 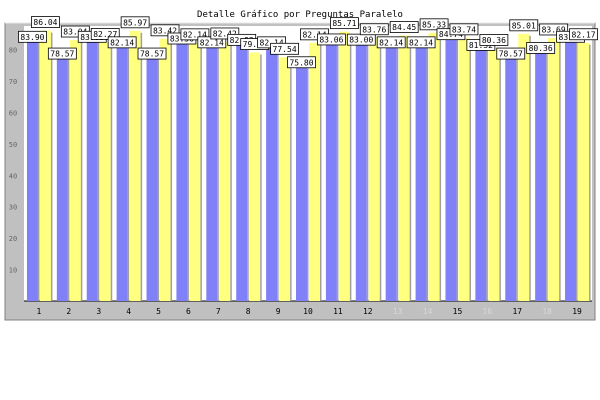 What do you see at coordinates (13, 208) in the screenshot?
I see `y-tick-label: 30` at bounding box center [13, 208].